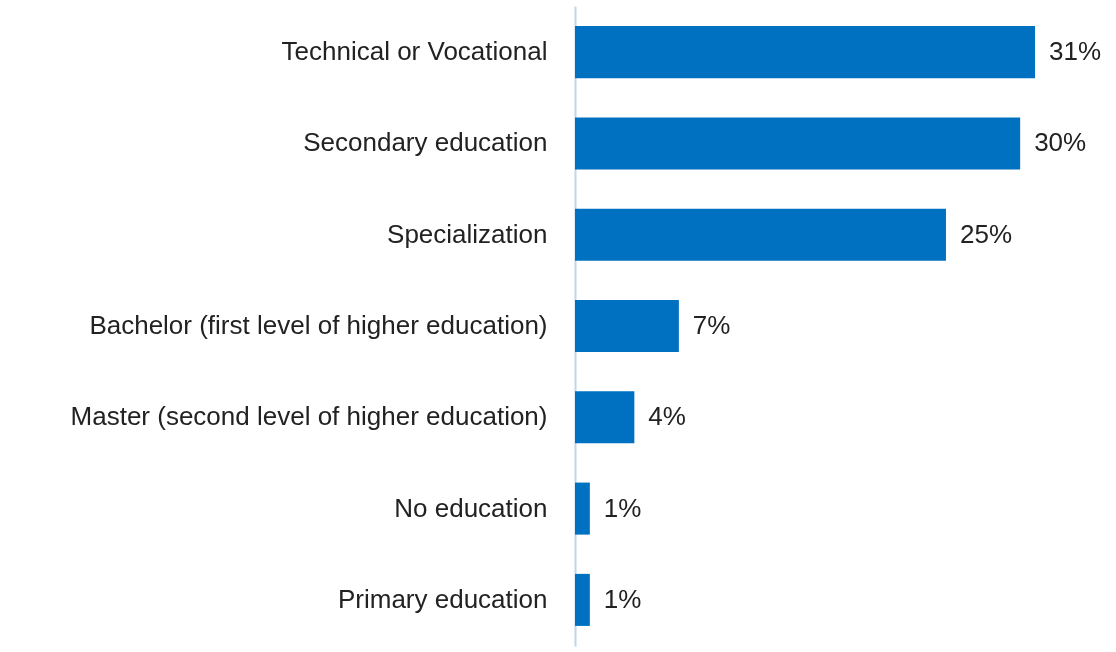 Image resolution: width=1116 pixels, height=652 pixels. What do you see at coordinates (442, 598) in the screenshot?
I see `y-tick-label: Primary education` at bounding box center [442, 598].